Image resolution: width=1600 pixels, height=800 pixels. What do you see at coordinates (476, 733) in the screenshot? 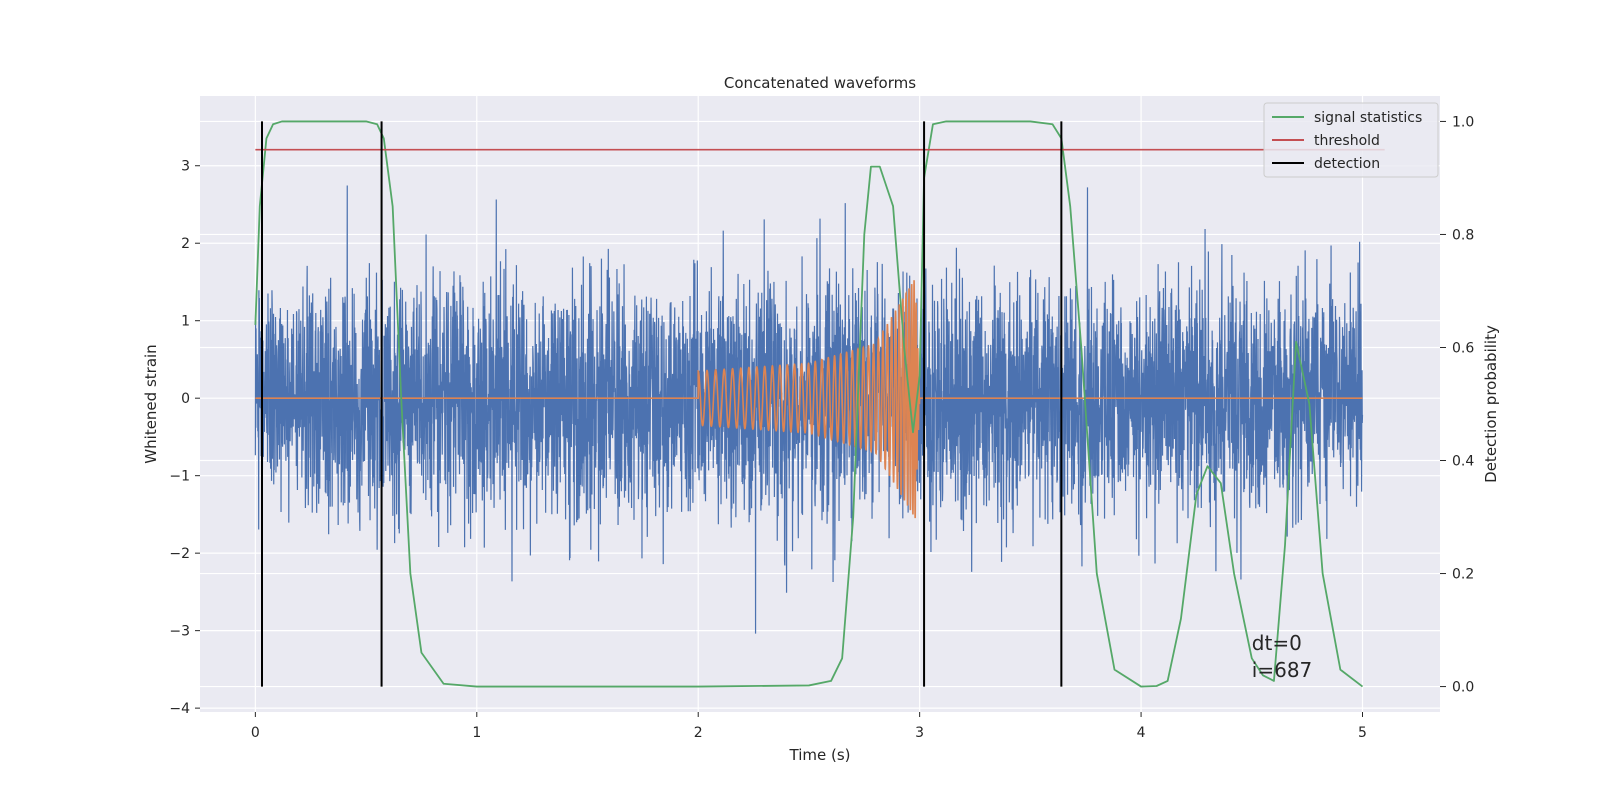
I see `x-tick-label: 1` at bounding box center [476, 733].